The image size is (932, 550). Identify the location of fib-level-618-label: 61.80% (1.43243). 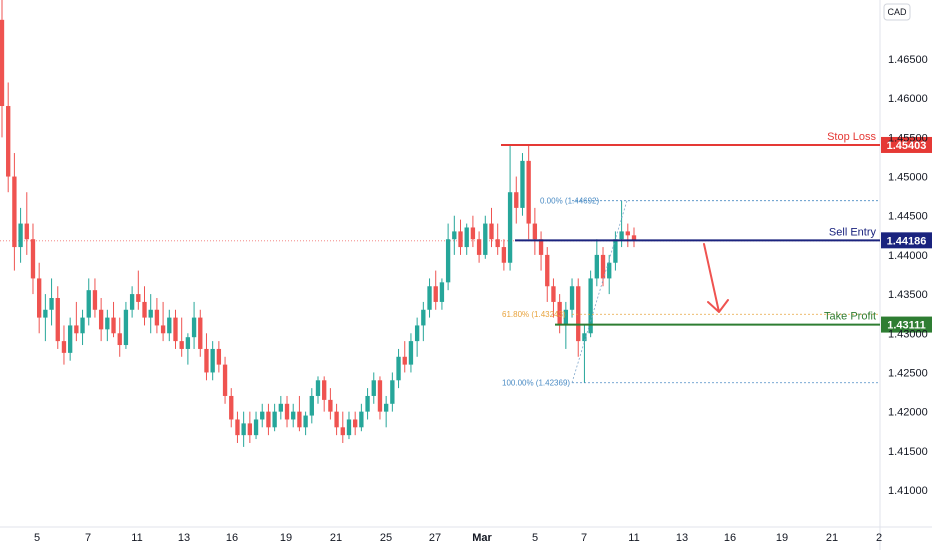
(534, 314).